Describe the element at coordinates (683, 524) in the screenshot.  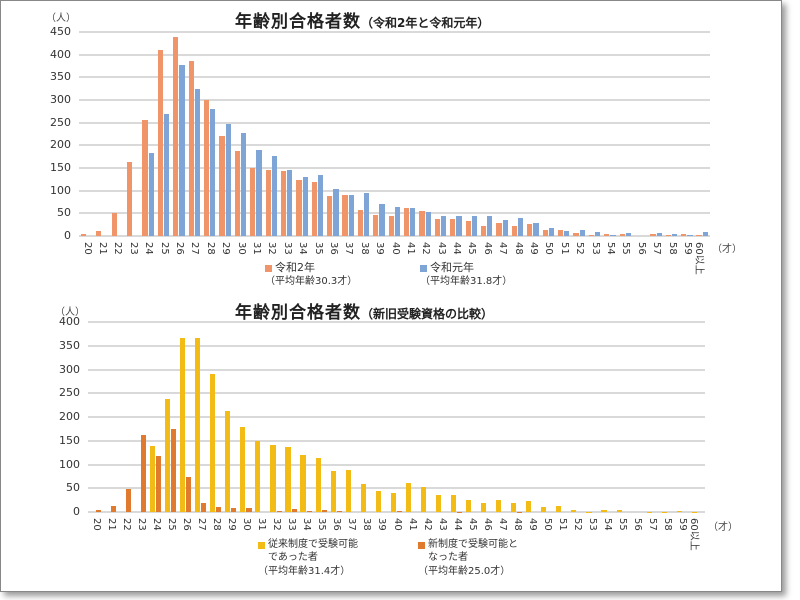
I see `x-tick-label: 59` at that location.